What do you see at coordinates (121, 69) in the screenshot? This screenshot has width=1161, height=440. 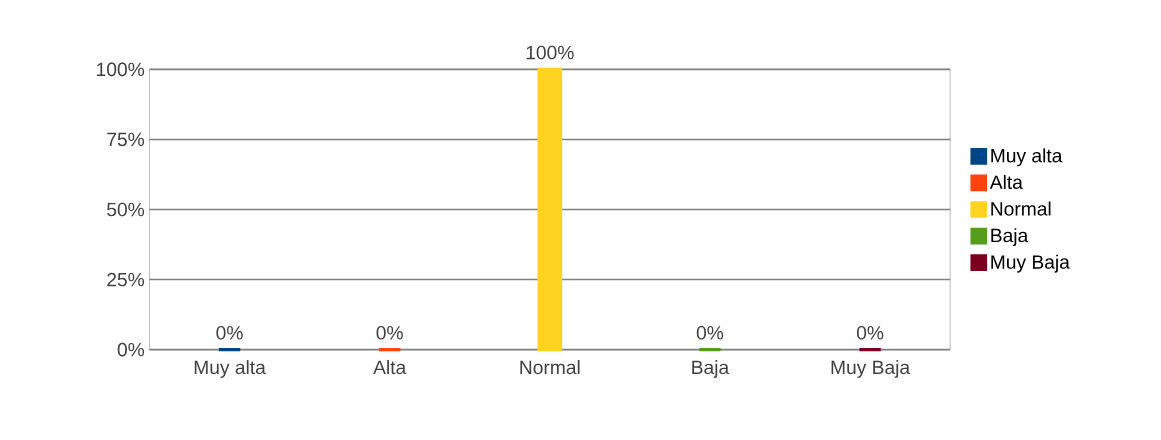 I see `y-tick-label: 100%` at bounding box center [121, 69].